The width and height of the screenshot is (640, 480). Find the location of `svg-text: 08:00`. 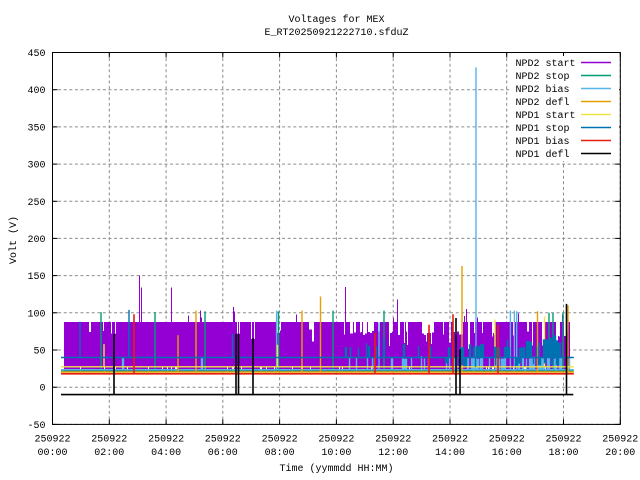

svg-text: 08:00 is located at coordinates (280, 453).